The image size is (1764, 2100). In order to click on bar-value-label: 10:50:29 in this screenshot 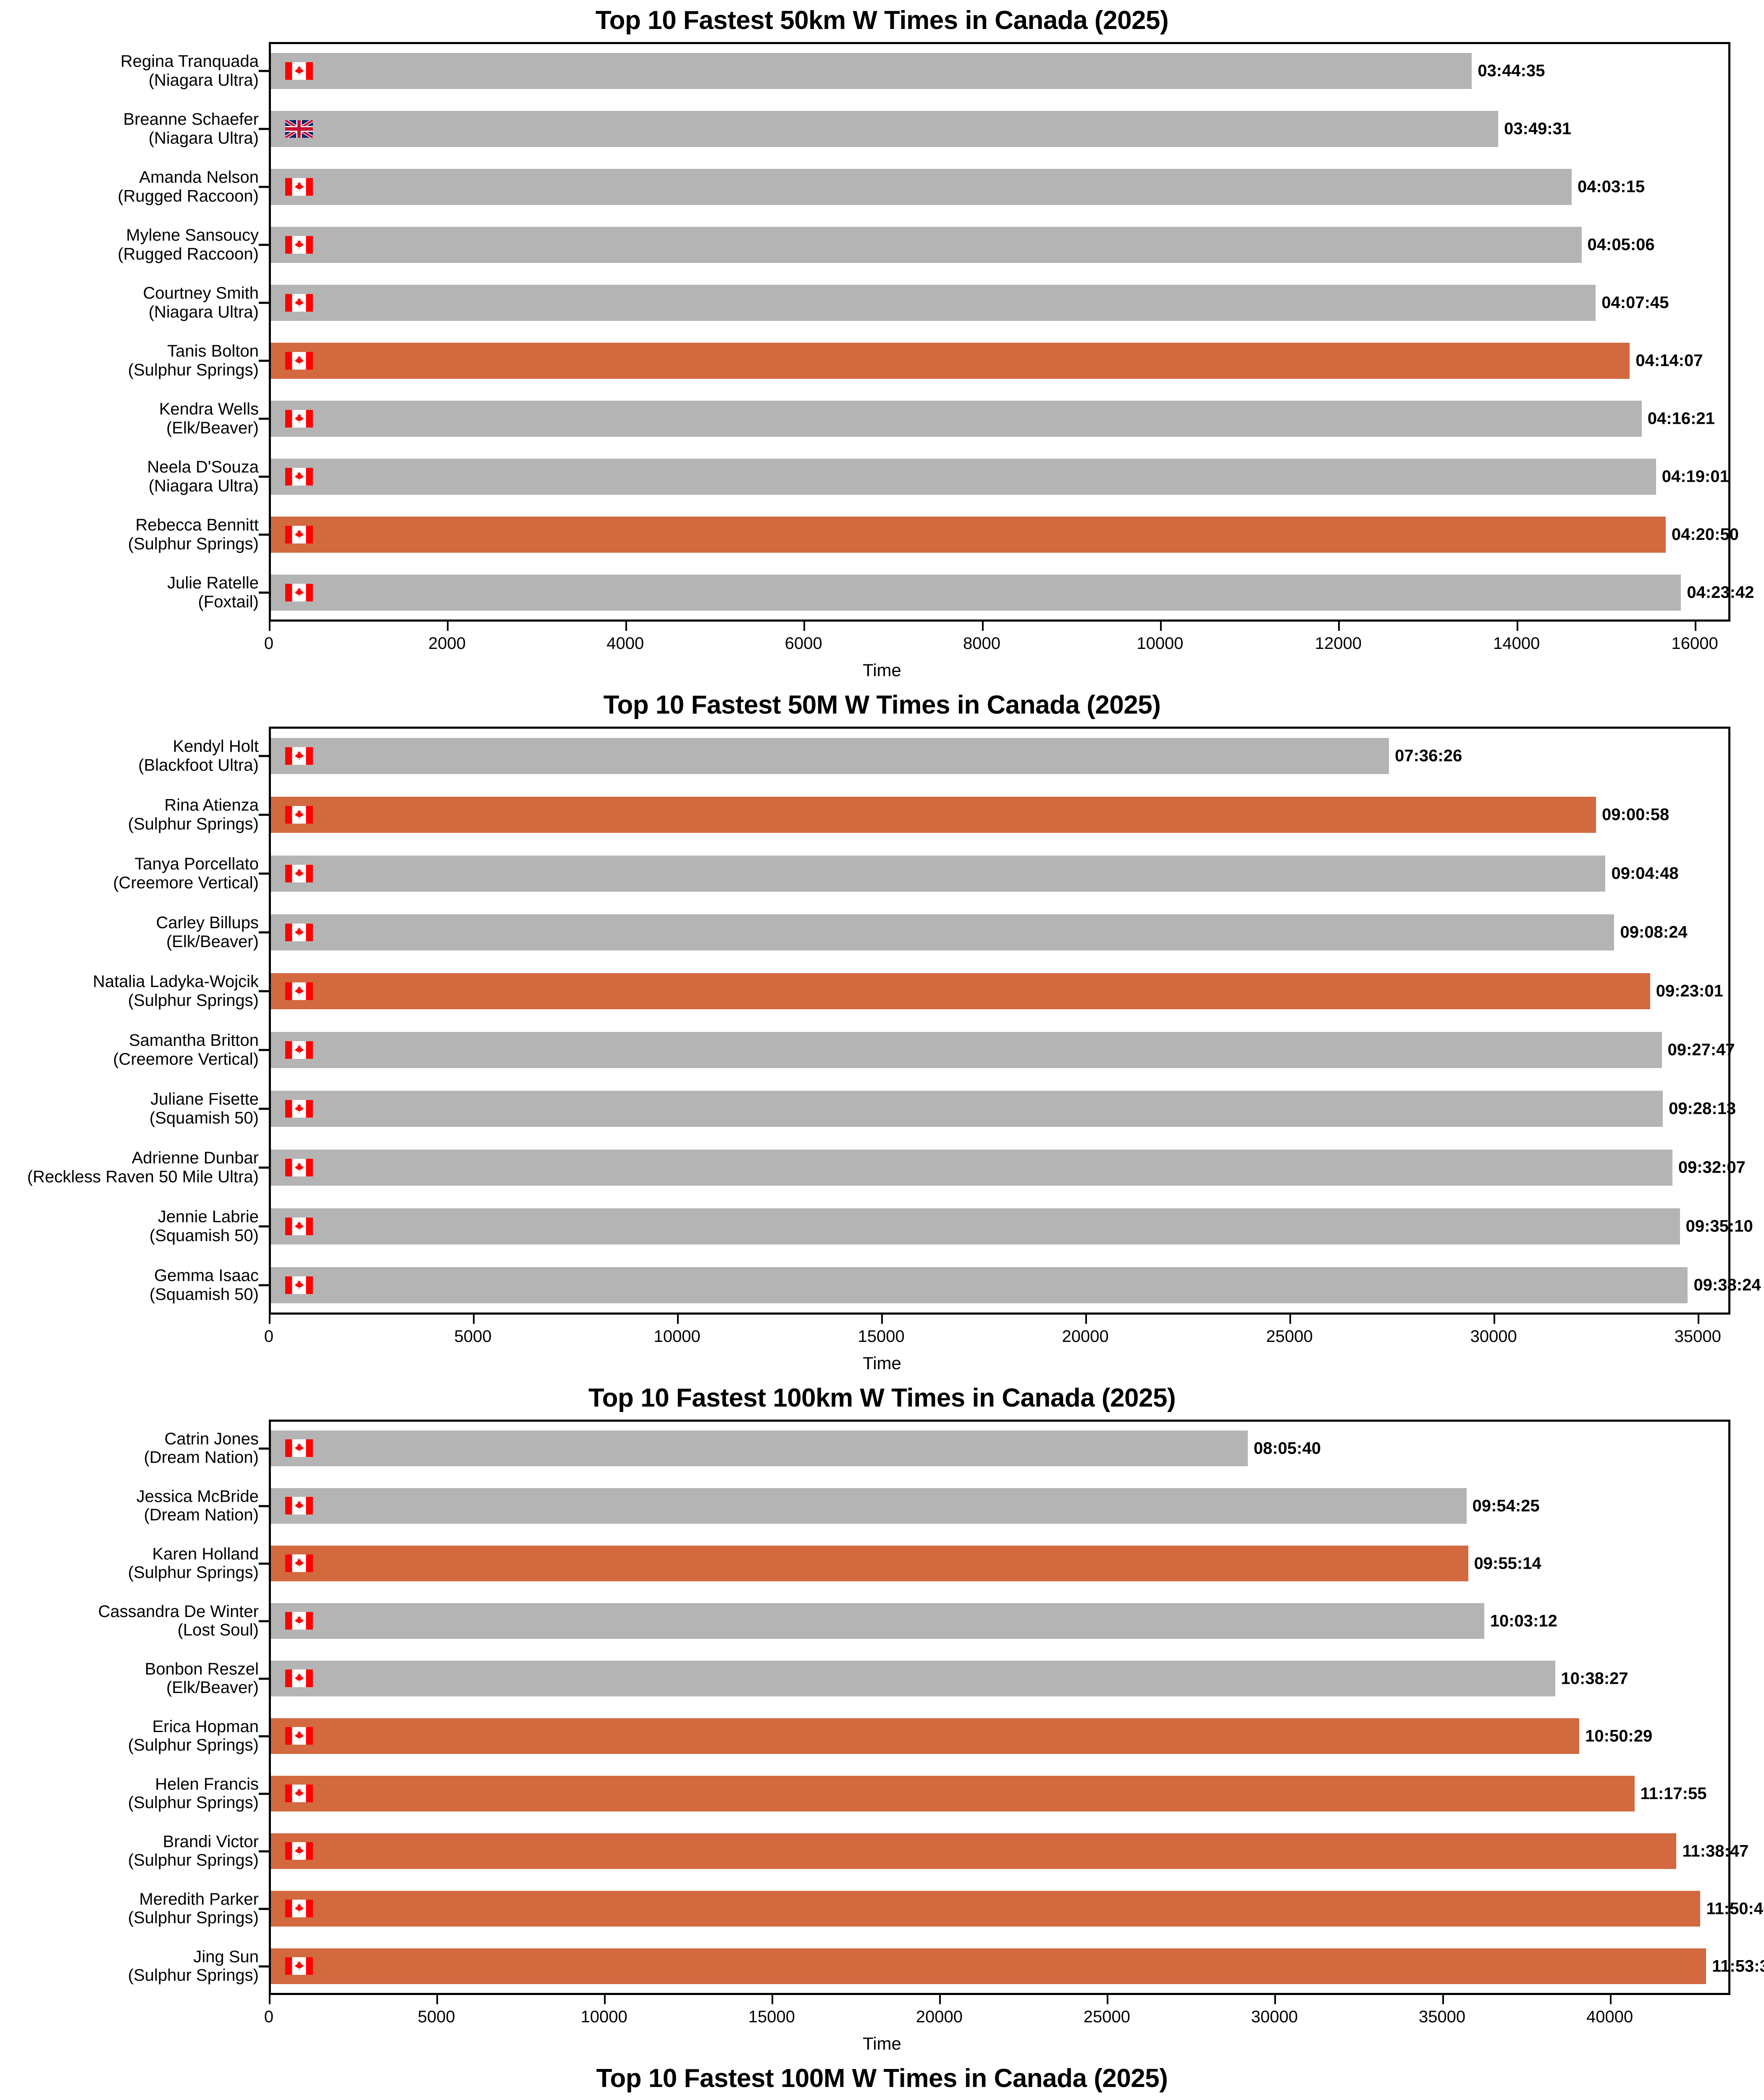, I will do `click(1619, 1736)`.